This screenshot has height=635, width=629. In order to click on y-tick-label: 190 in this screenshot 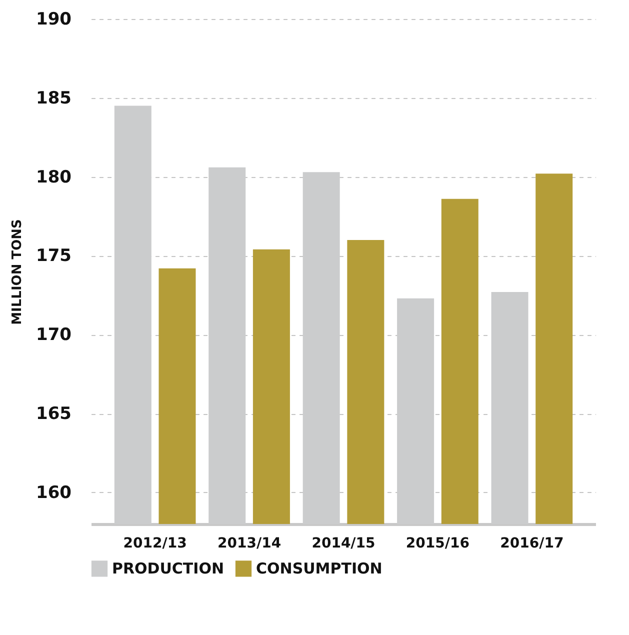, I will do `click(54, 20)`.